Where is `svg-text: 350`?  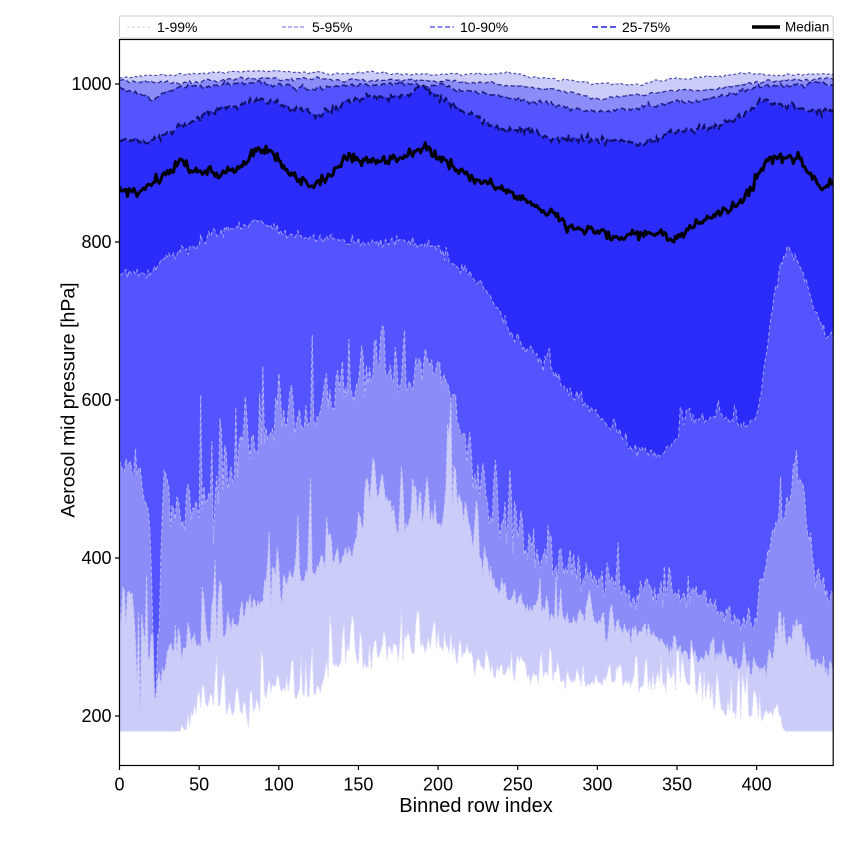 svg-text: 350 is located at coordinates (677, 785).